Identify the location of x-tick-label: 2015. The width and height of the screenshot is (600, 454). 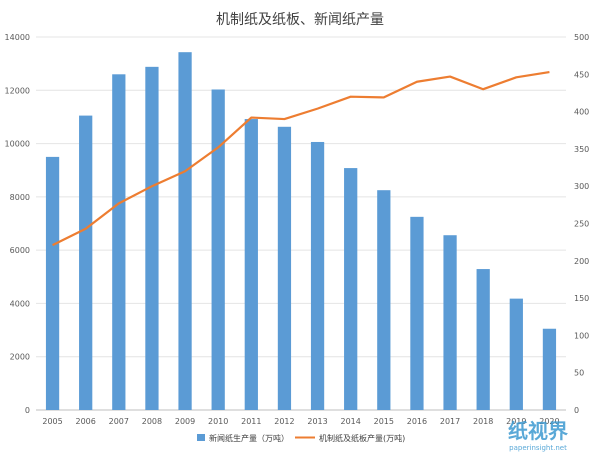
(384, 421).